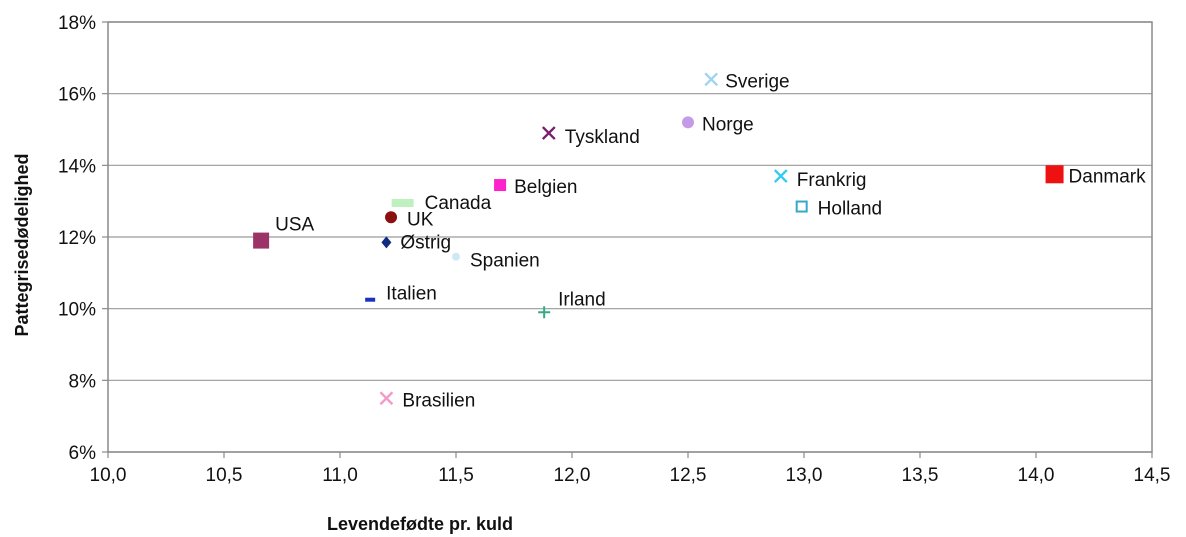  What do you see at coordinates (420, 524) in the screenshot?
I see `x-axis-title: Levendefødte pr. kuld` at bounding box center [420, 524].